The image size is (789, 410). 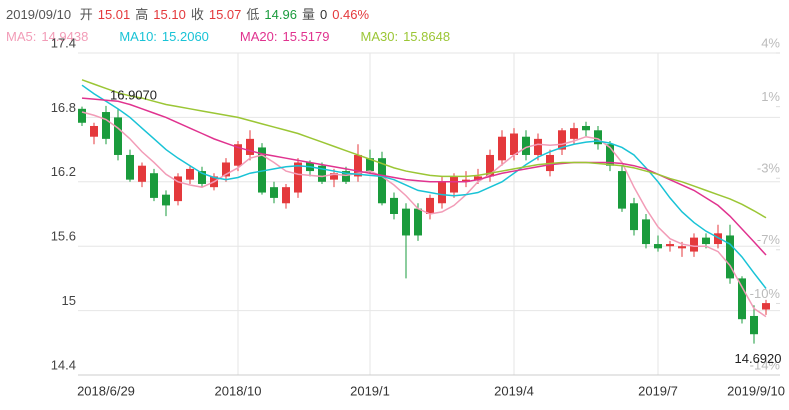 What do you see at coordinates (427, 36) in the screenshot?
I see `legend-value: 15.8648` at bounding box center [427, 36].